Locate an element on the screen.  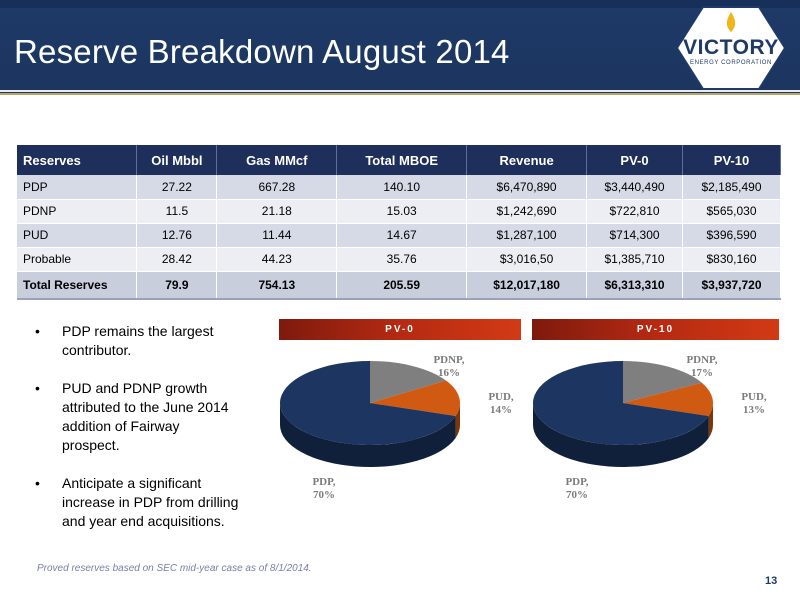
pie-label-pdnp: PDNP, 16% is located at coordinates (448, 366).